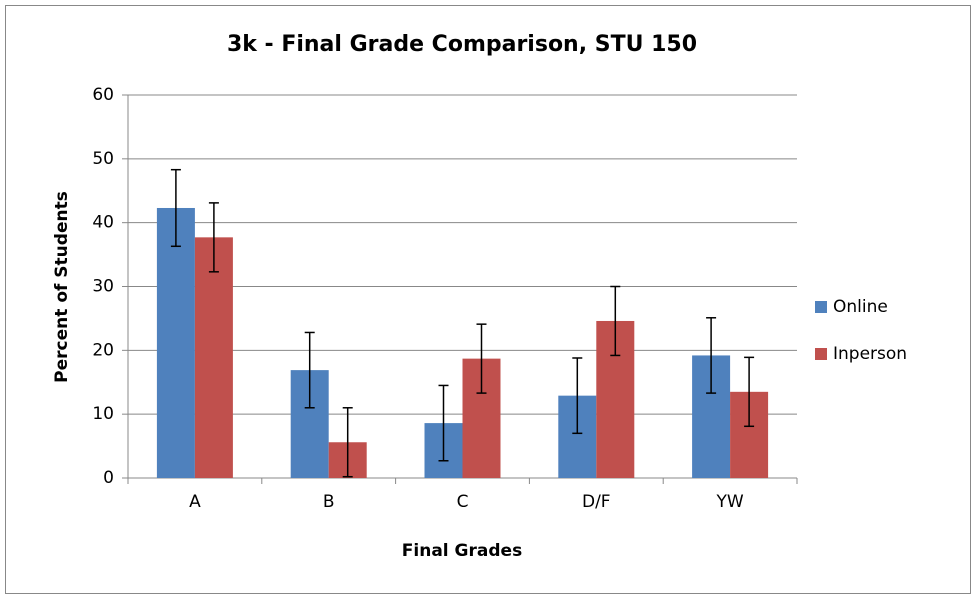 This screenshot has height=600, width=977. Describe the element at coordinates (103, 414) in the screenshot. I see `y-tick-label: 10` at that location.